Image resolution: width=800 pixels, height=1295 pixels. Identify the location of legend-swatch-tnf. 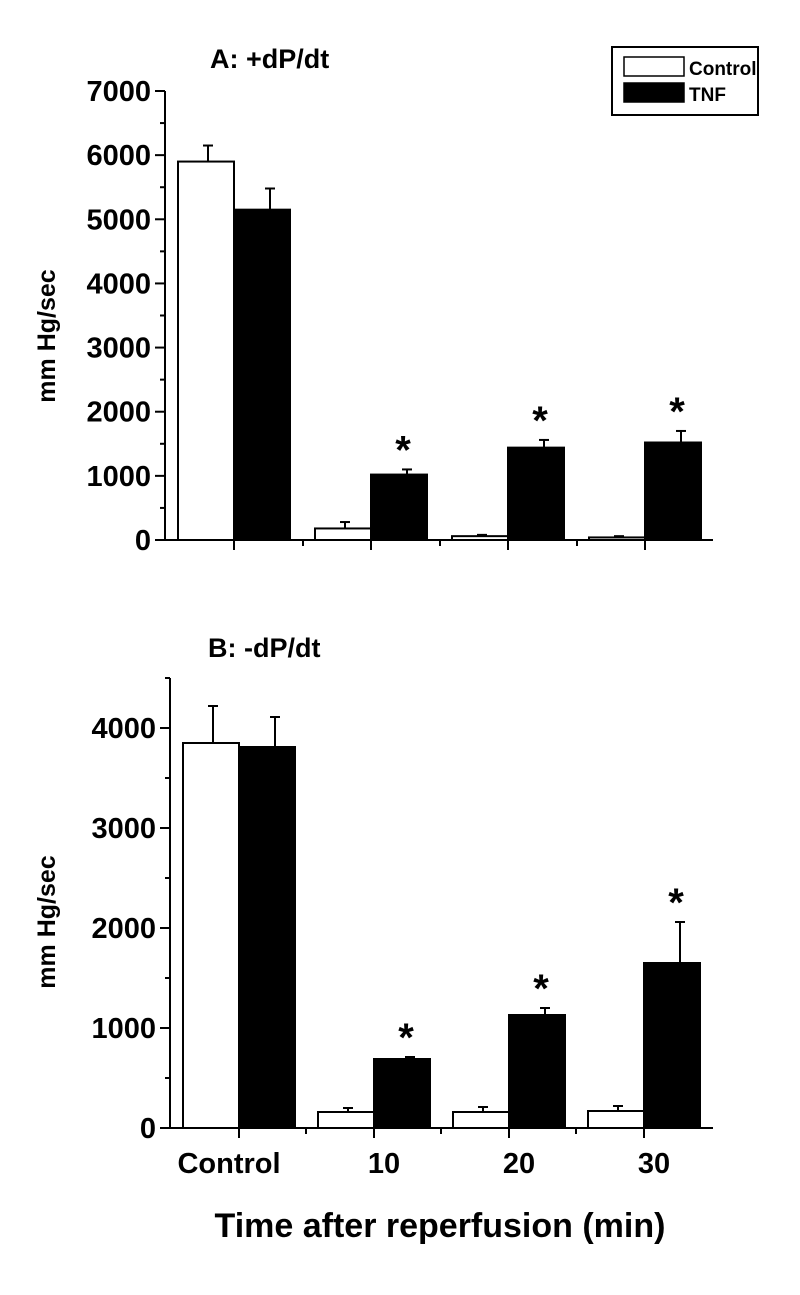
(654, 92).